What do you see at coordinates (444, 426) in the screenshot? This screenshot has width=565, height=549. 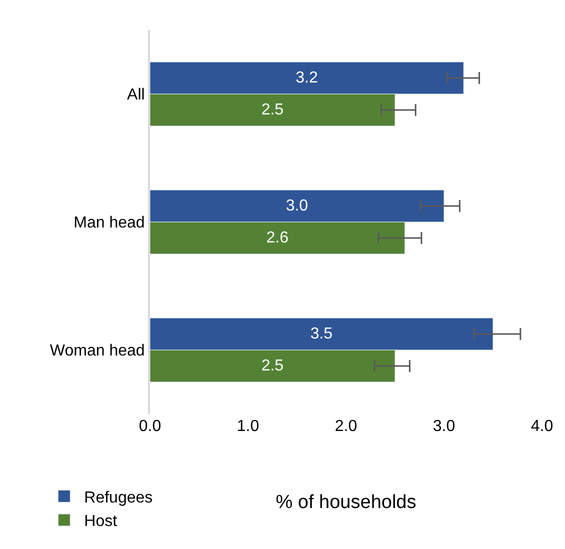 I see `x-tick-label: 3.0` at bounding box center [444, 426].